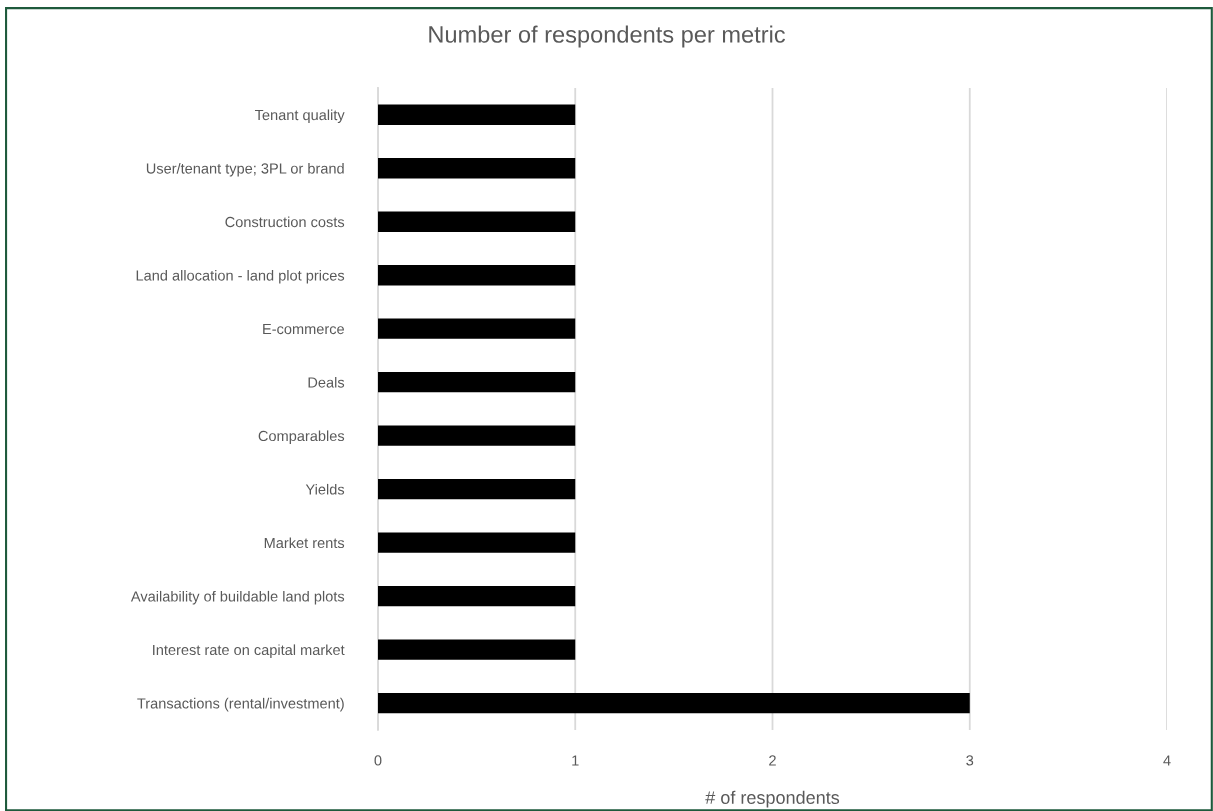 The height and width of the screenshot is (811, 1213). I want to click on x-tick-label: 3, so click(970, 760).